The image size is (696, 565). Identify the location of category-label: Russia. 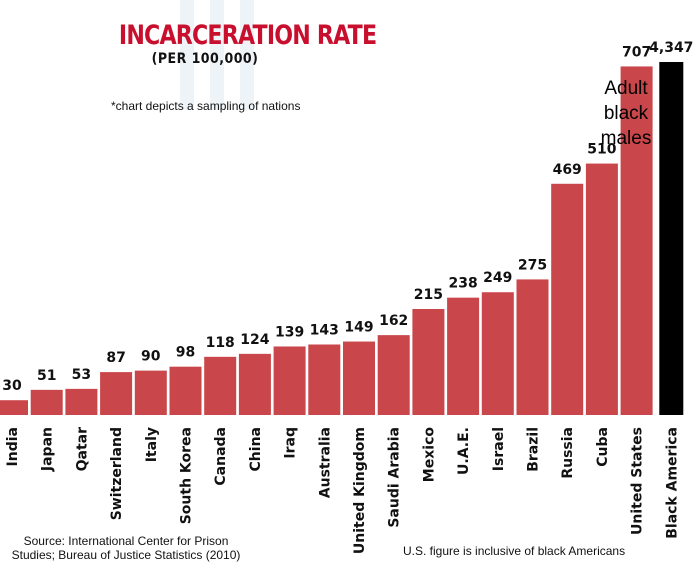
(568, 453).